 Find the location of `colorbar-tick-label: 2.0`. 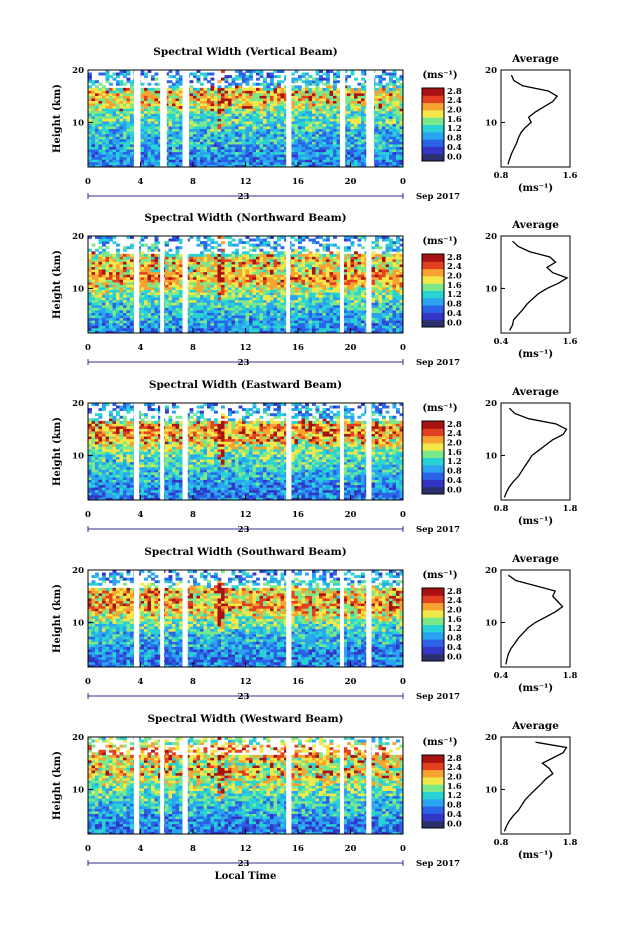

colorbar-tick-label: 2.0 is located at coordinates (454, 111).